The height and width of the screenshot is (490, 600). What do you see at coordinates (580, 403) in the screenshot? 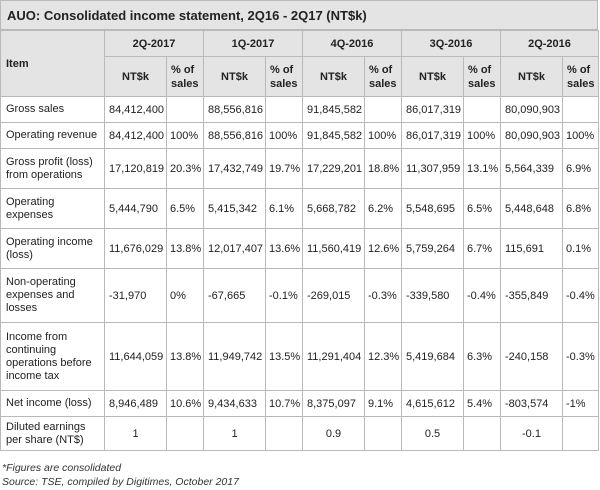
I see `pct-cell: -1%` at bounding box center [580, 403].